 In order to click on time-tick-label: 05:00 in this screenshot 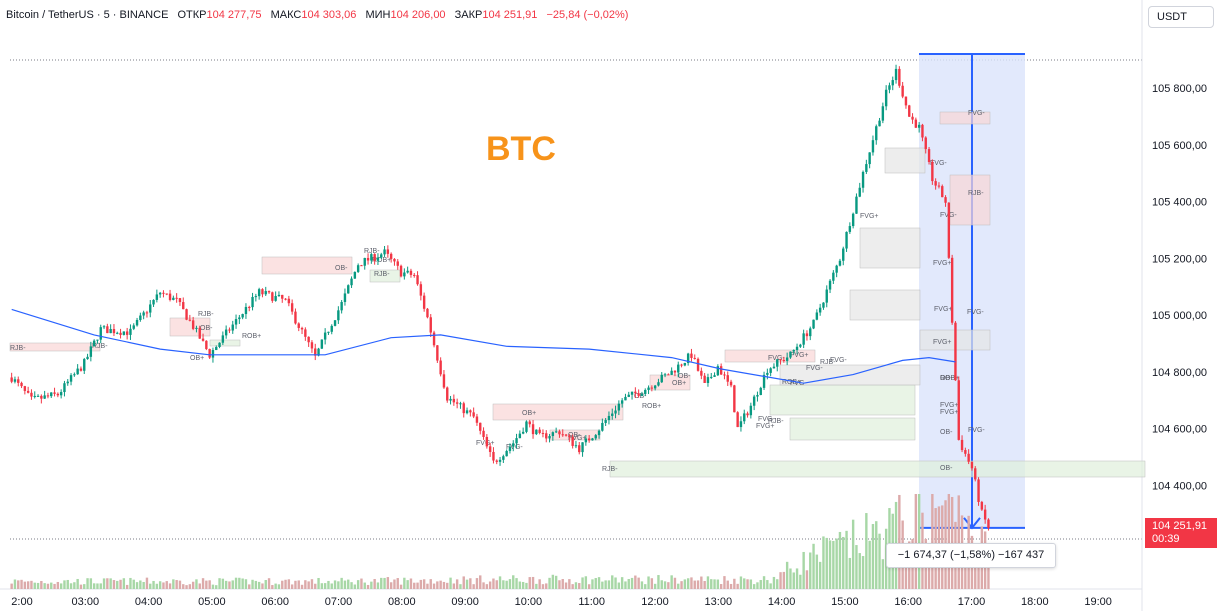, I will do `click(212, 602)`.